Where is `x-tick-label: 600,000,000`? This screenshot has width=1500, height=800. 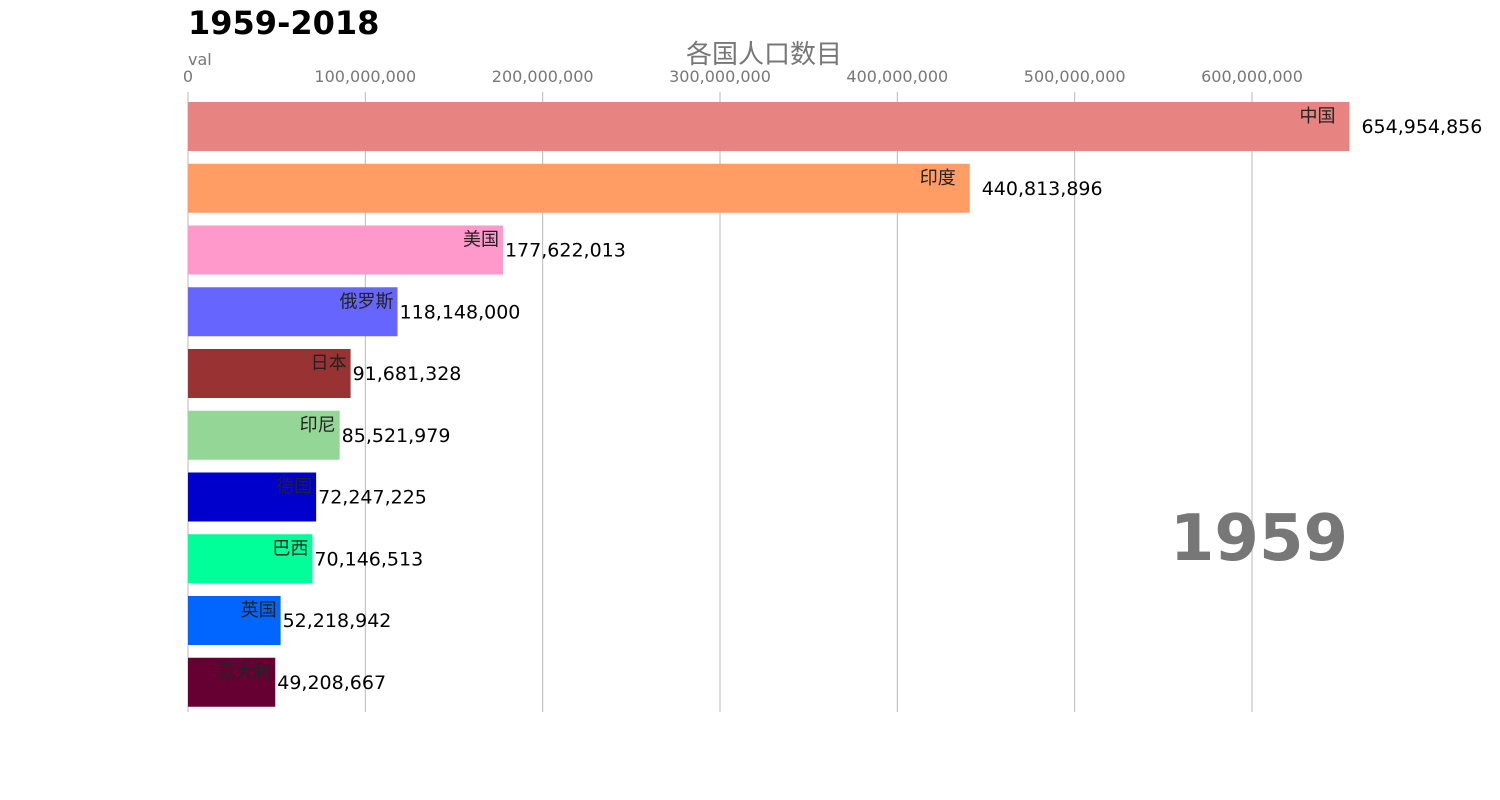 x-tick-label: 600,000,000 is located at coordinates (1252, 76).